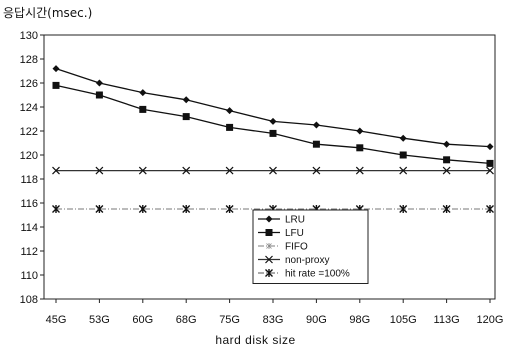 This screenshot has width=511, height=351. Describe the element at coordinates (29, 108) in the screenshot. I see `y-tick-label: 124` at that location.